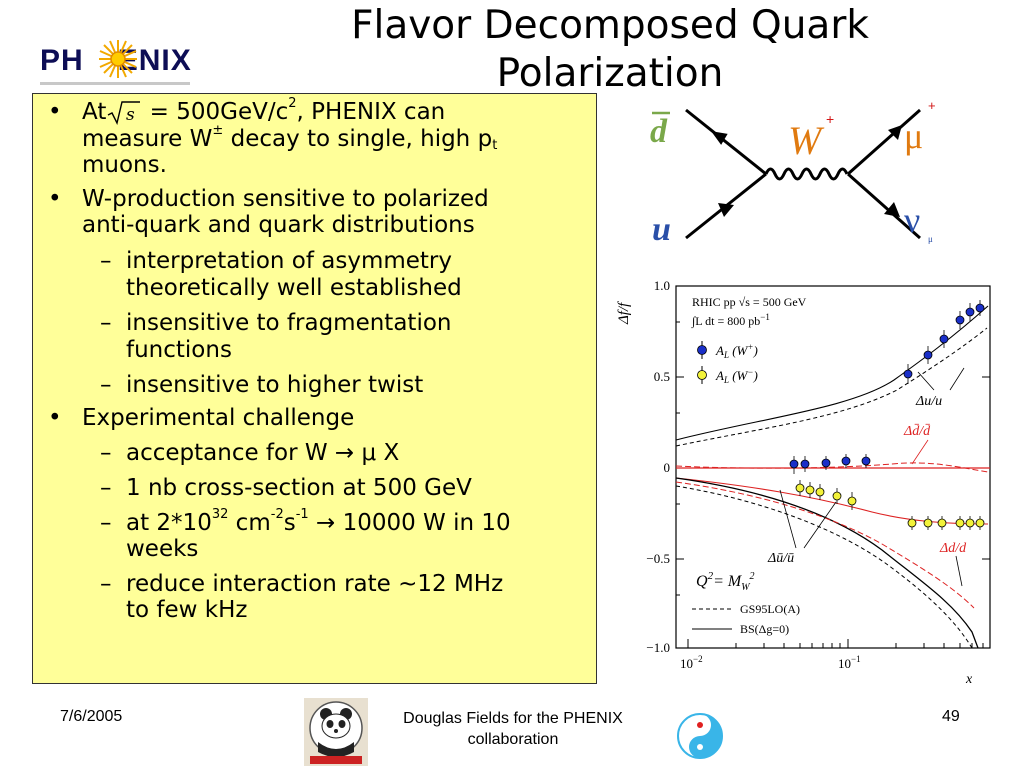 The height and width of the screenshot is (768, 1024). Describe the element at coordinates (118, 59) in the screenshot. I see `sun-icon` at that location.